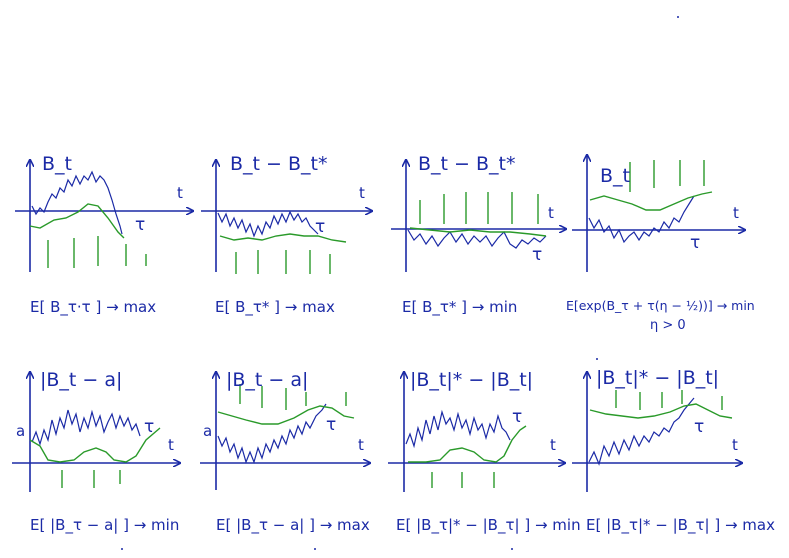 Image resolution: width=789 pixels, height=558 pixels. I want to click on formula: E[exp(B_τ + τ(η − ½))] → min, so click(660, 305).